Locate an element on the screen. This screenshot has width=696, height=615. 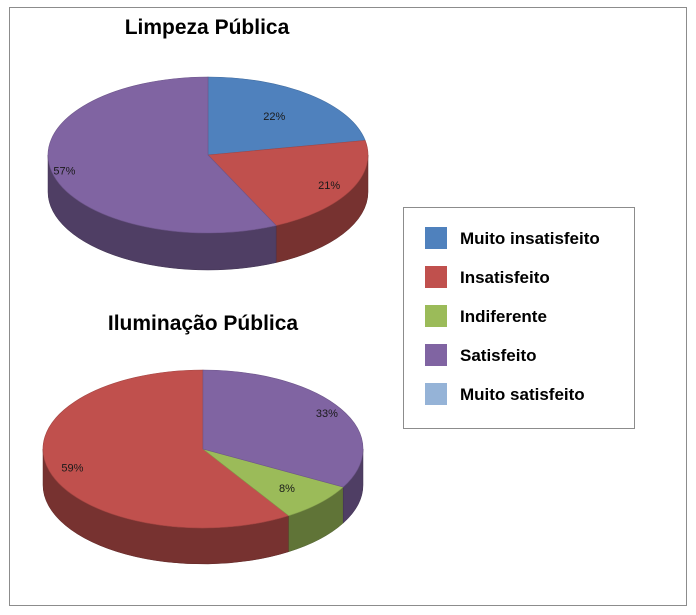
legend-swatch-muito-insatisfeito is located at coordinates (436, 238).